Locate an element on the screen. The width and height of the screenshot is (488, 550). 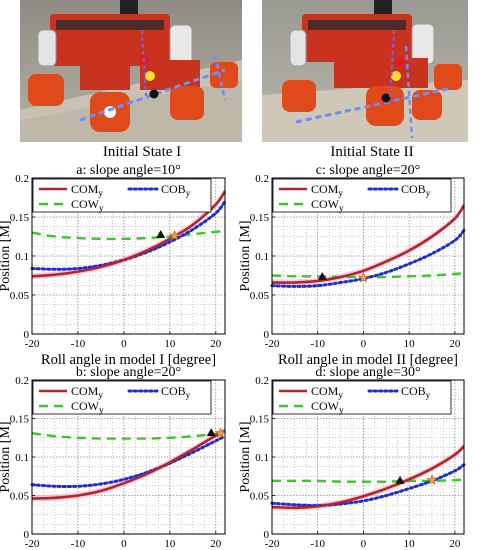
x-axis-label: Roll angle in model II [degree] is located at coordinates (368, 360).